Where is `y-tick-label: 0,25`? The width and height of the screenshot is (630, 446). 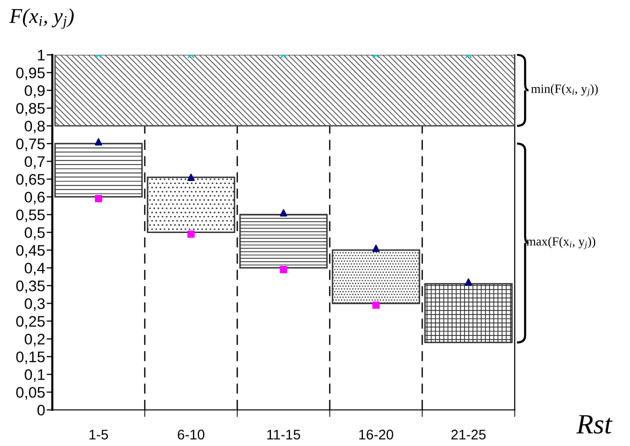
y-tick-label: 0,25 is located at coordinates (30, 322).